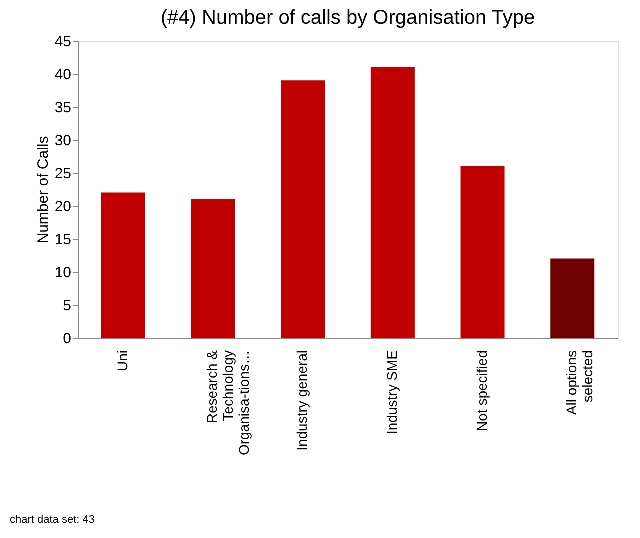 Image resolution: width=640 pixels, height=538 pixels. Describe the element at coordinates (302, 400) in the screenshot. I see `x-tick-label: Industry general` at that location.